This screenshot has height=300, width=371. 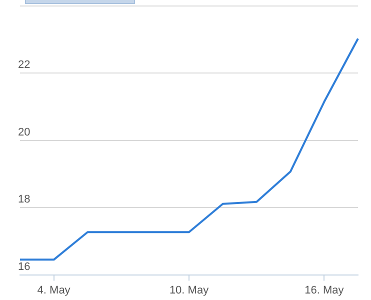 I want to click on x-tick-label: 10. May, so click(x=189, y=290).